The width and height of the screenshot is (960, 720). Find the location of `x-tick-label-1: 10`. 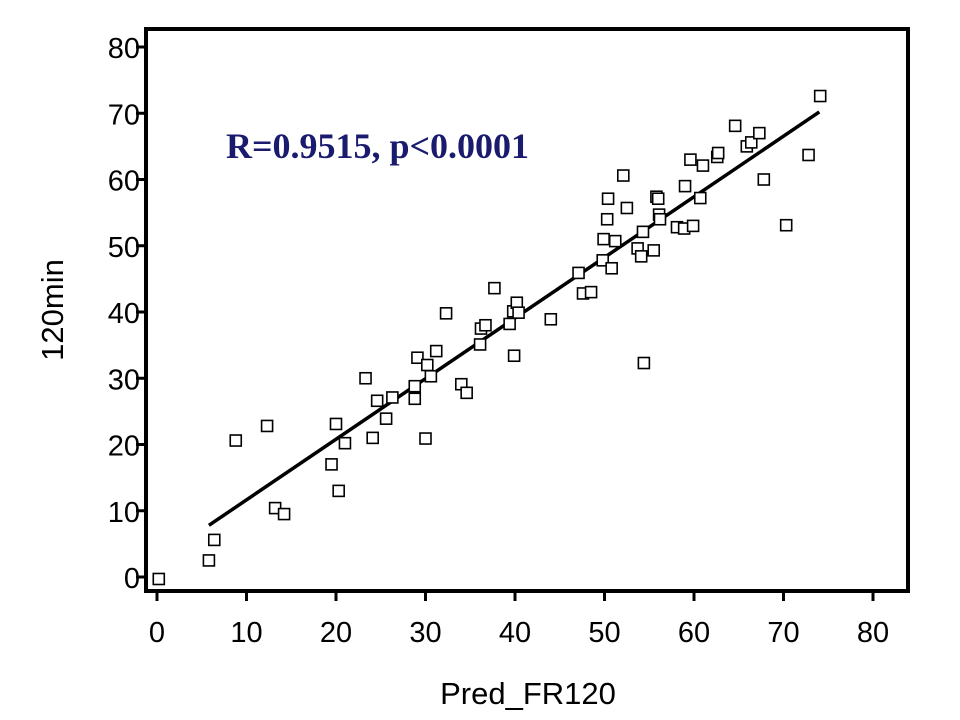

x-tick-label-1: 10 is located at coordinates (246, 633).